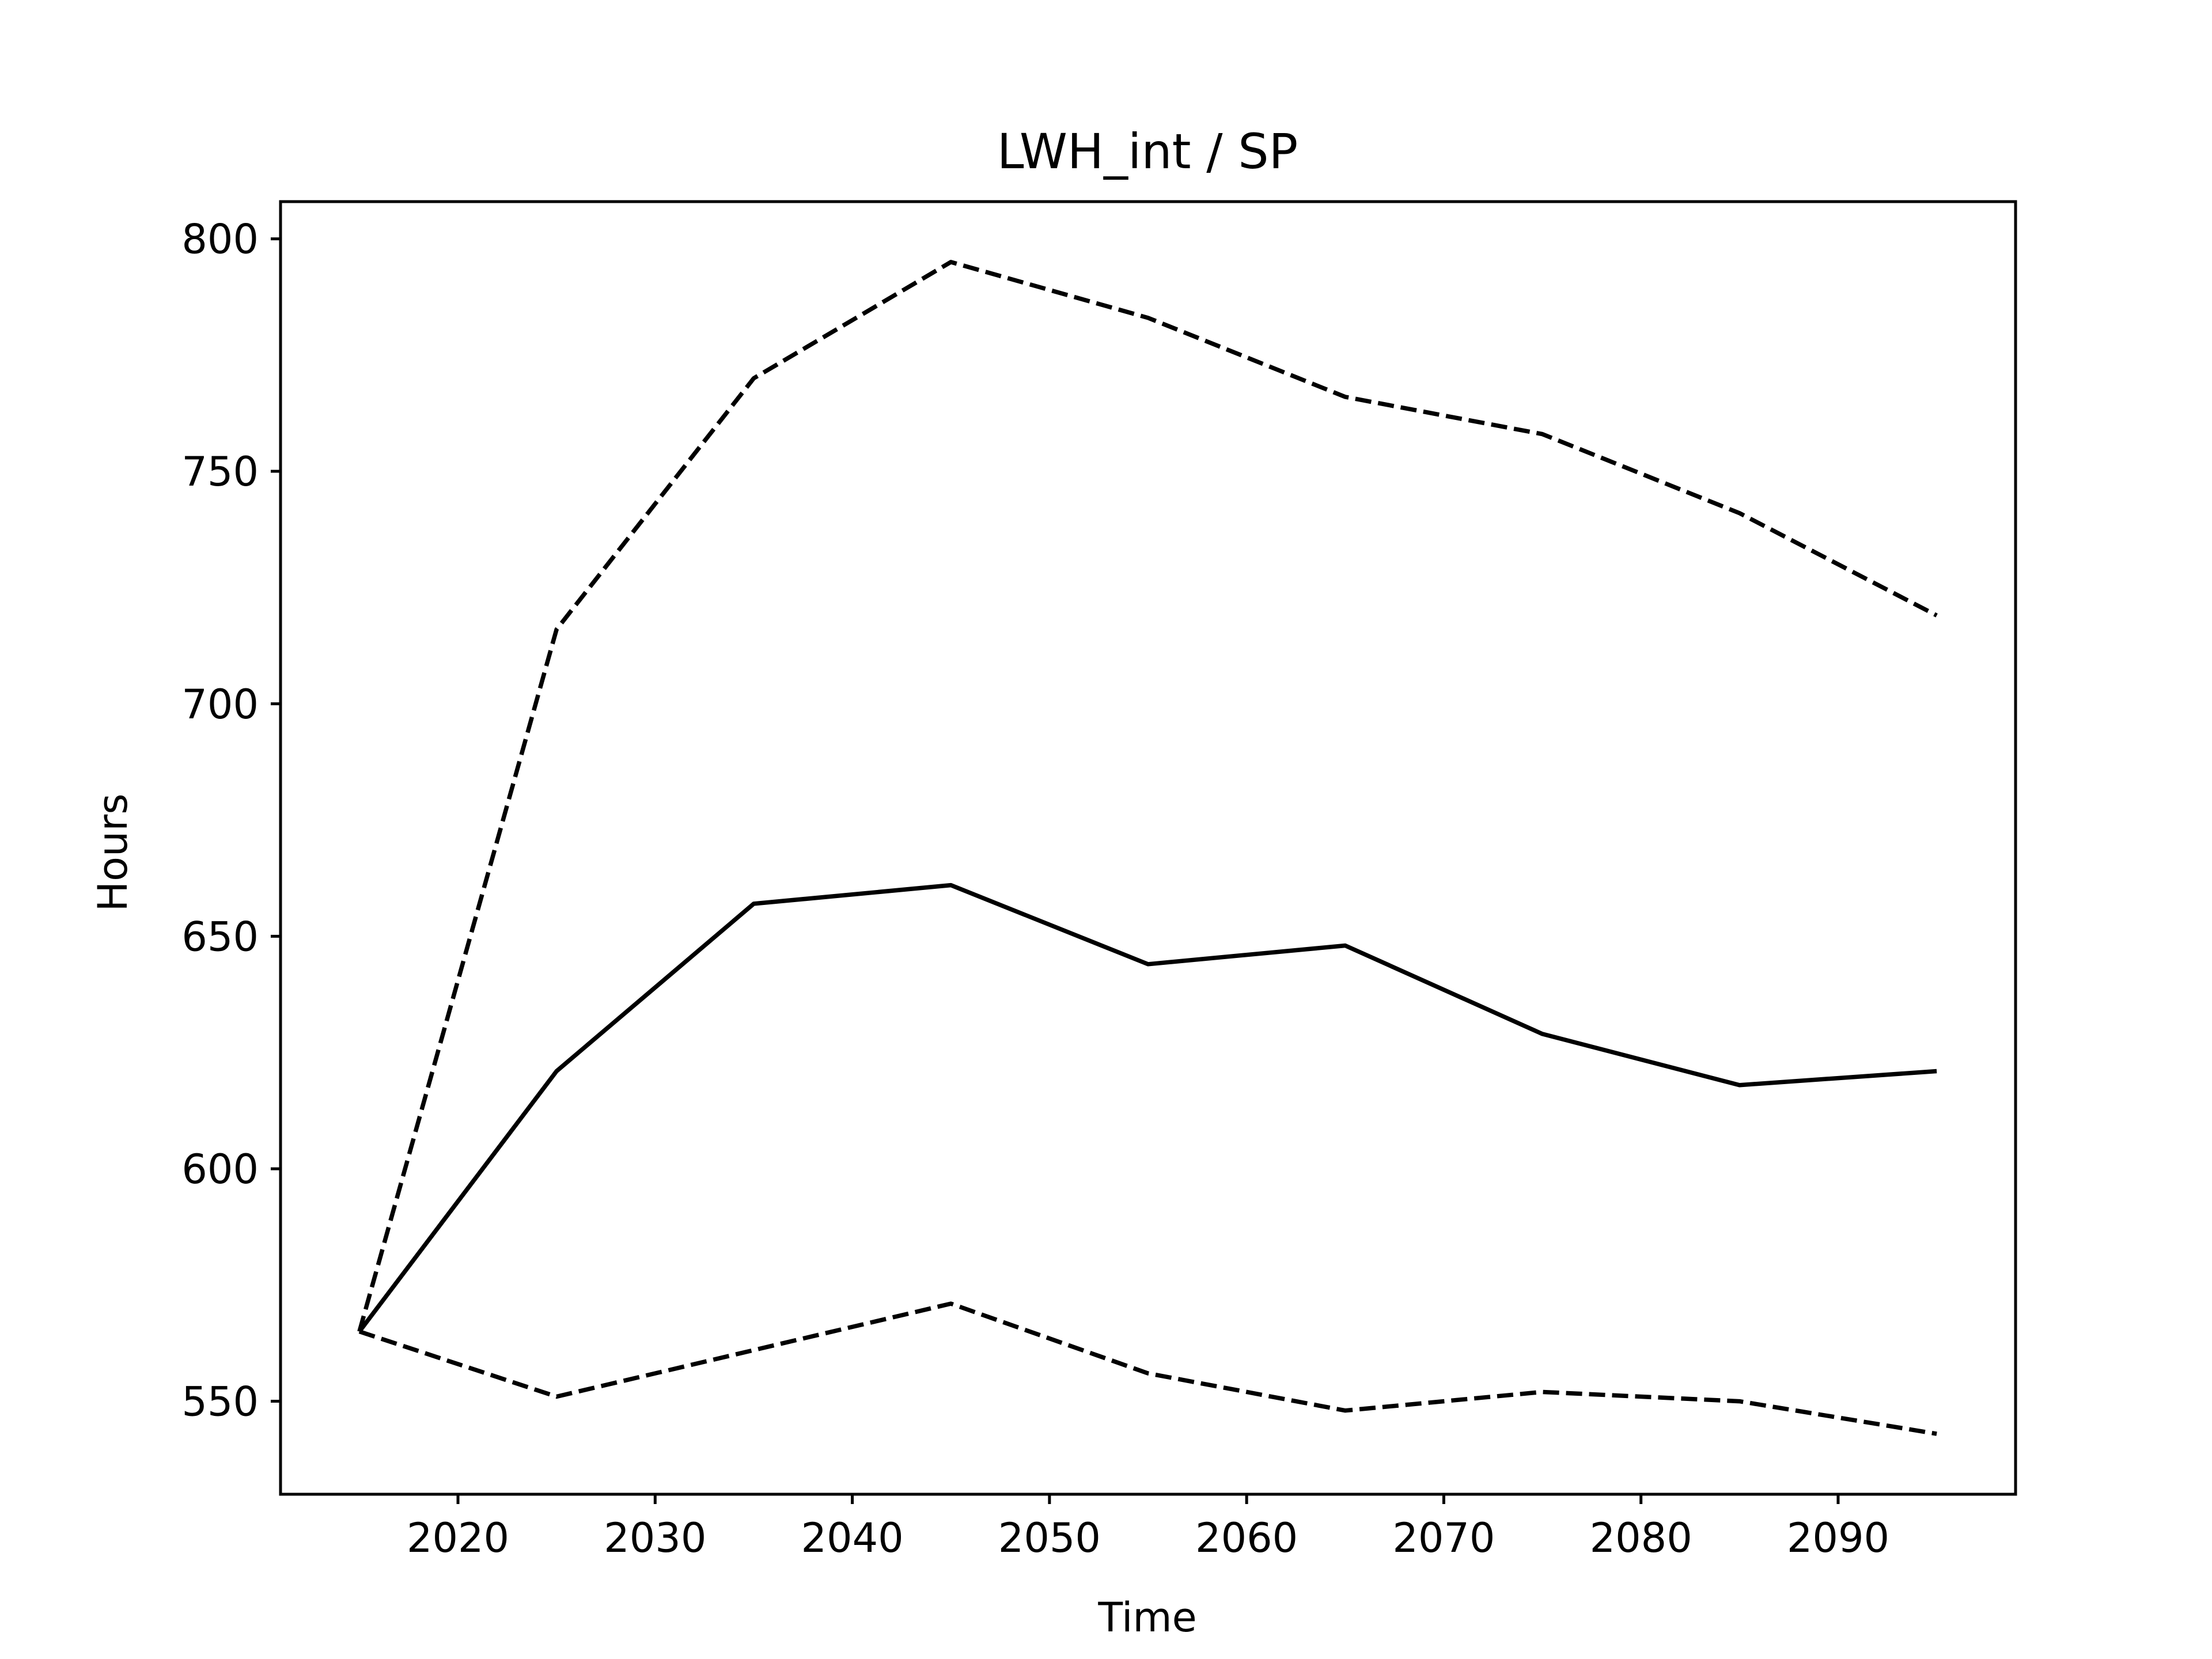  Describe the element at coordinates (1147, 151) in the screenshot. I see `chart-title: LWH_int / SP` at that location.